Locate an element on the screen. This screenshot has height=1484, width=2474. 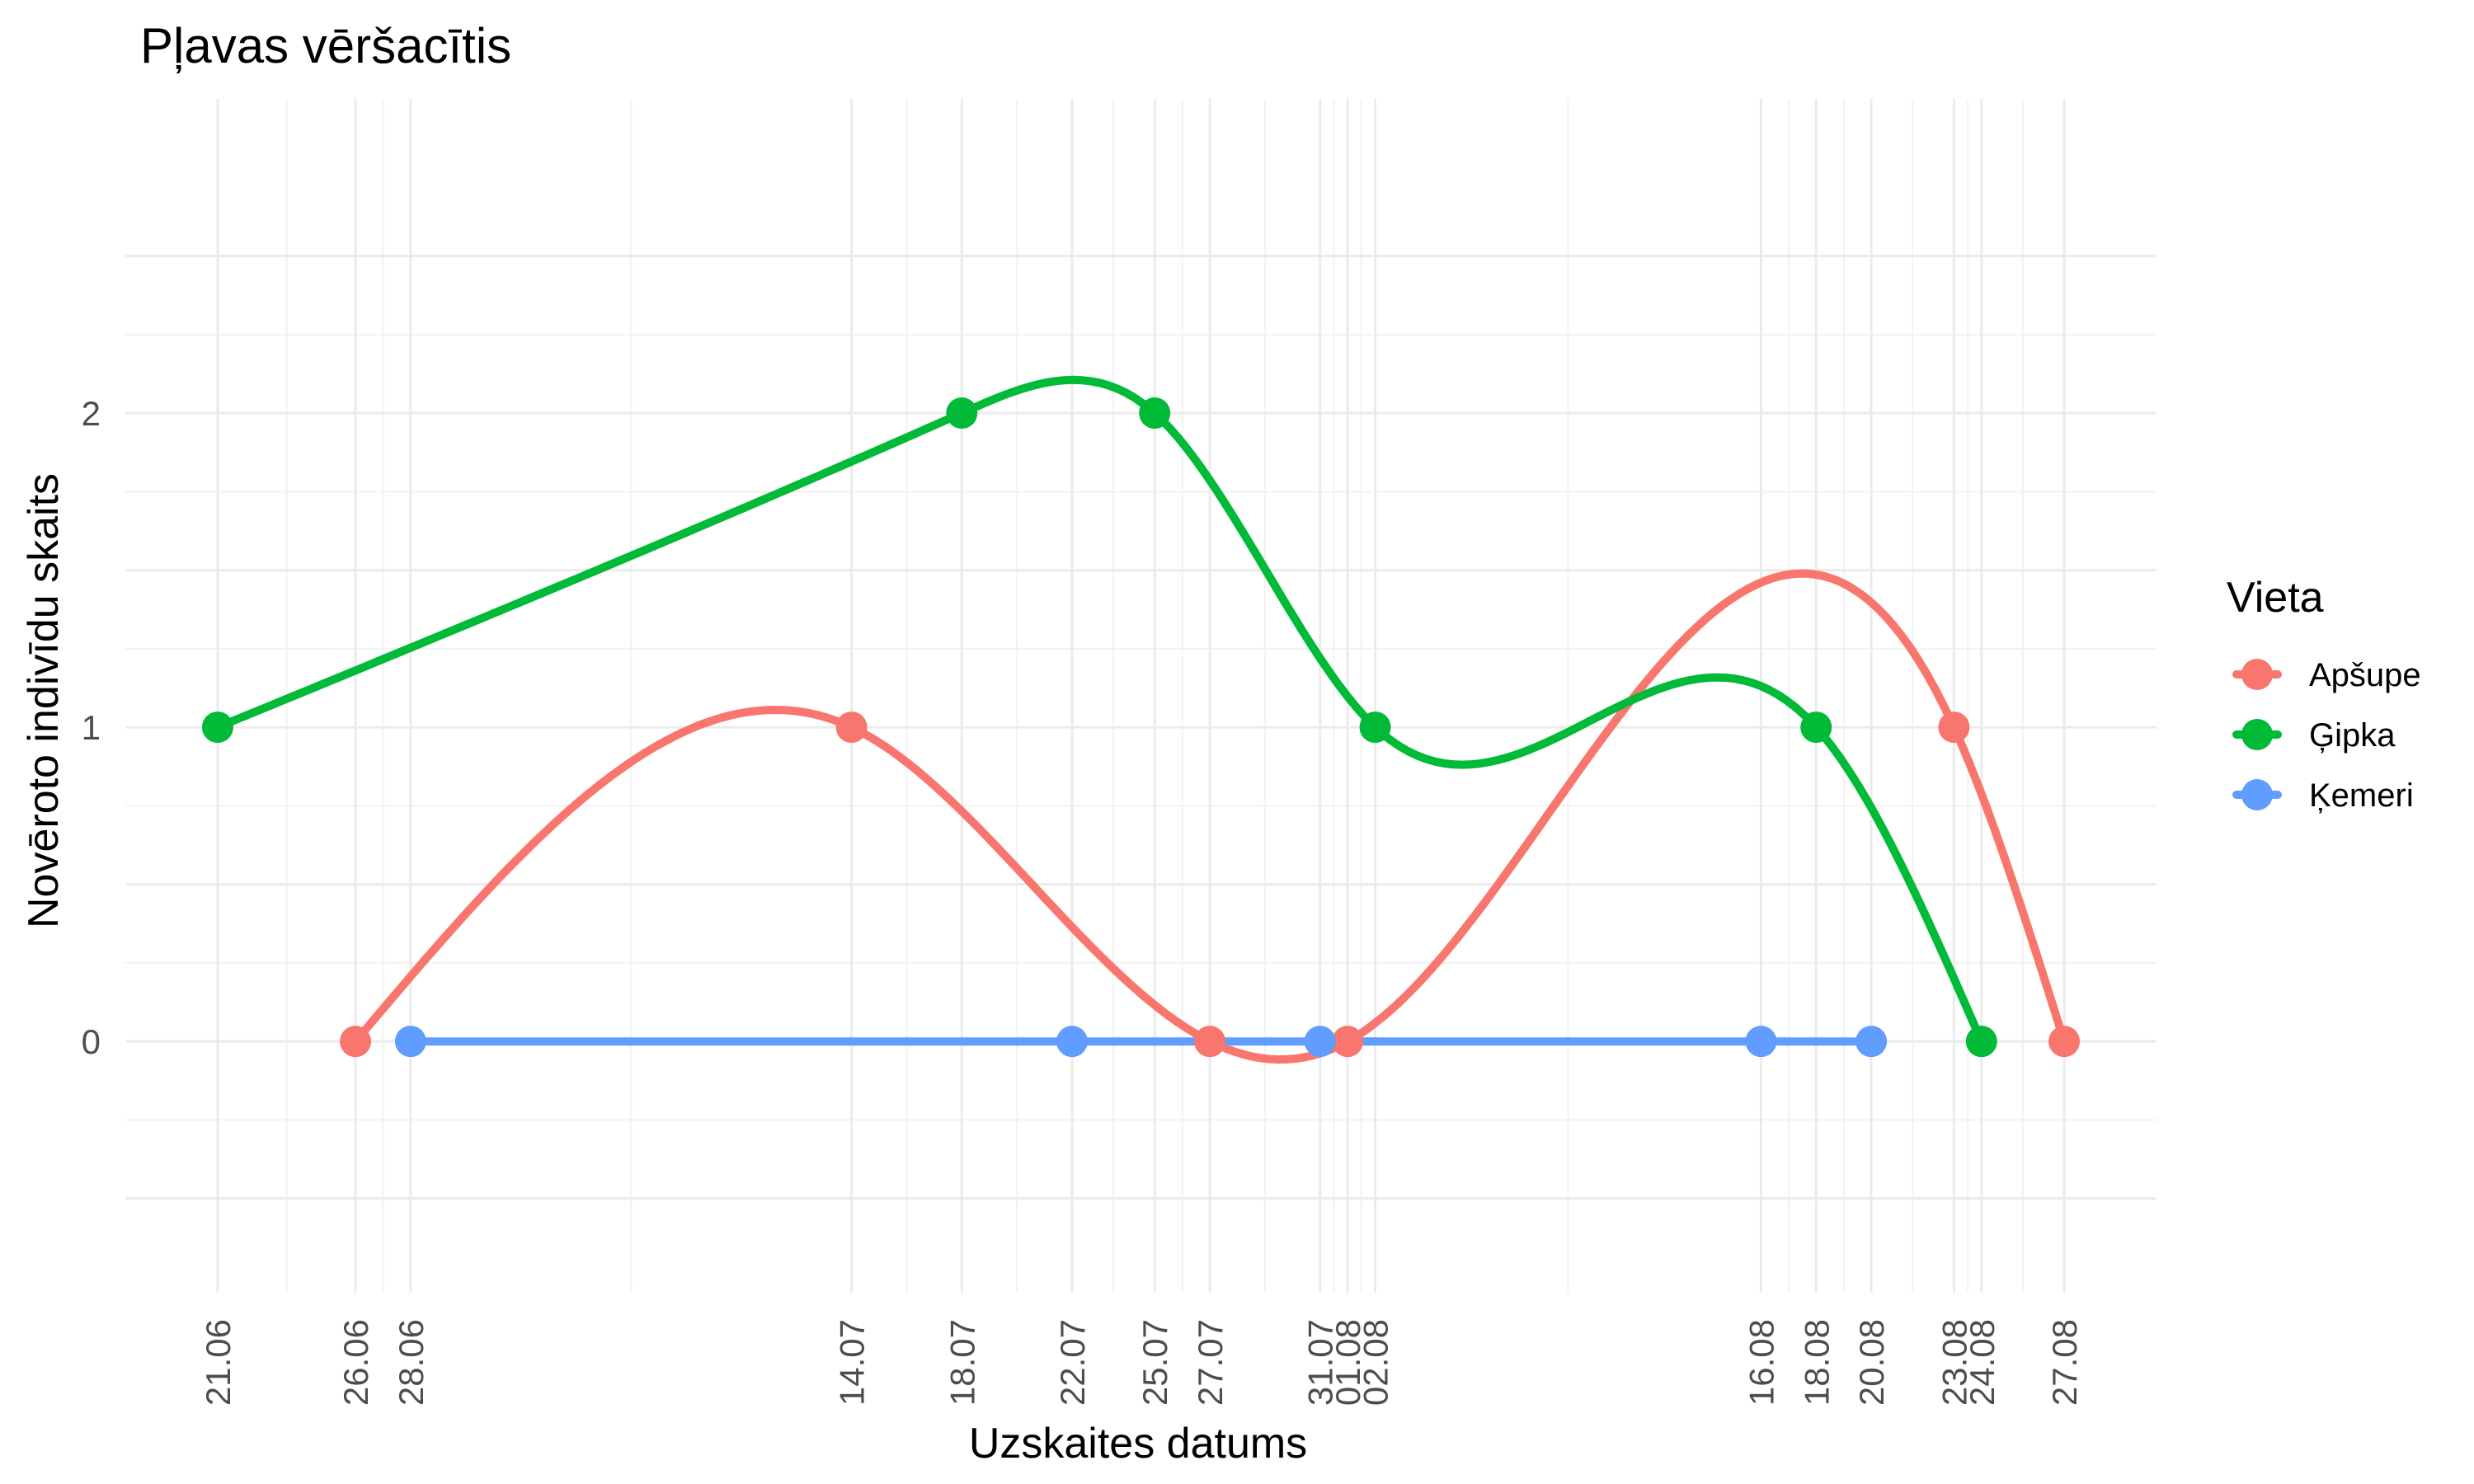
legend-label: Apšupe is located at coordinates (2365, 675).